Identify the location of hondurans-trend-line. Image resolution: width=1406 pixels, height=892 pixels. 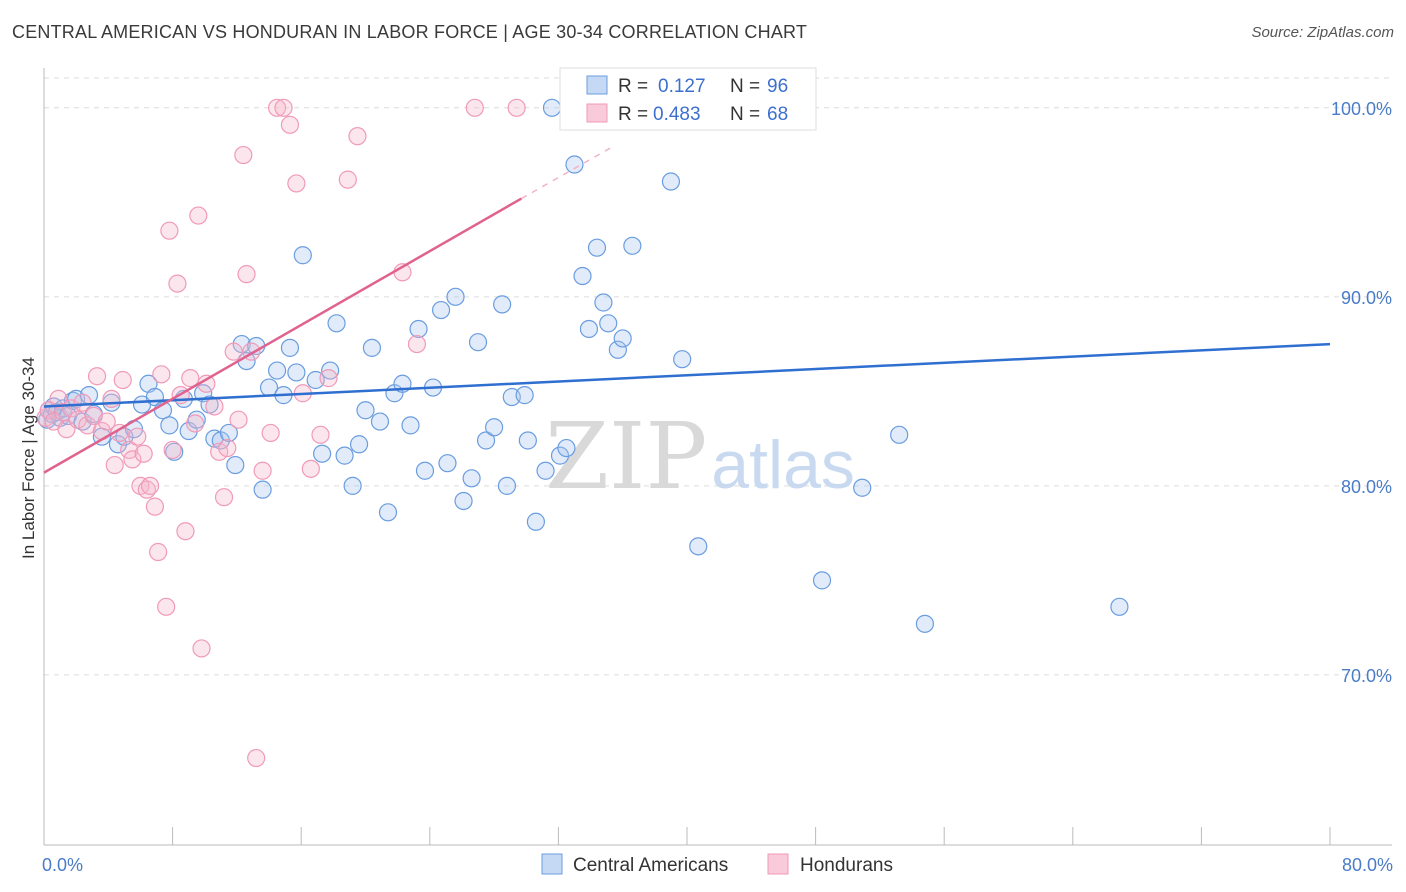
(283, 335).